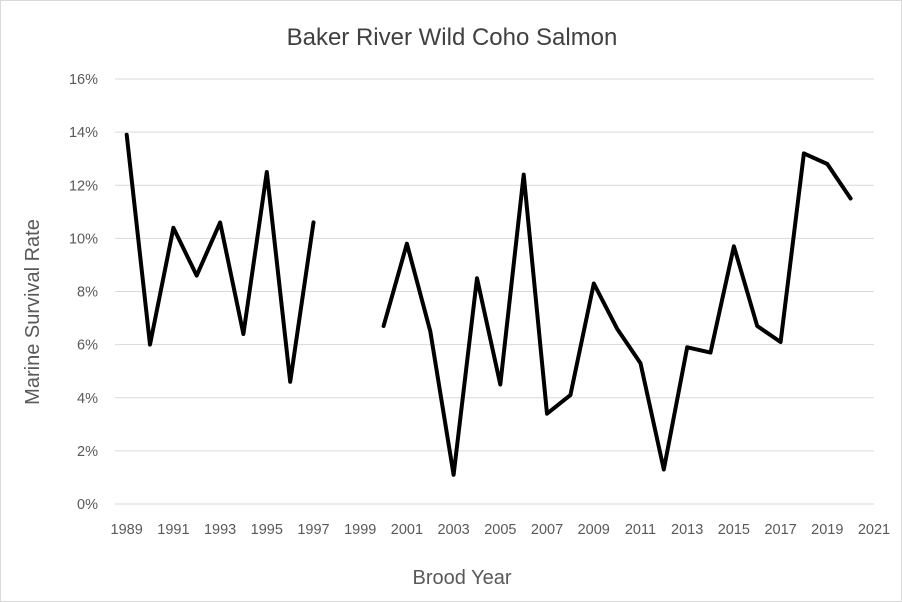  Describe the element at coordinates (267, 530) in the screenshot. I see `x-tick-label: 1995` at that location.